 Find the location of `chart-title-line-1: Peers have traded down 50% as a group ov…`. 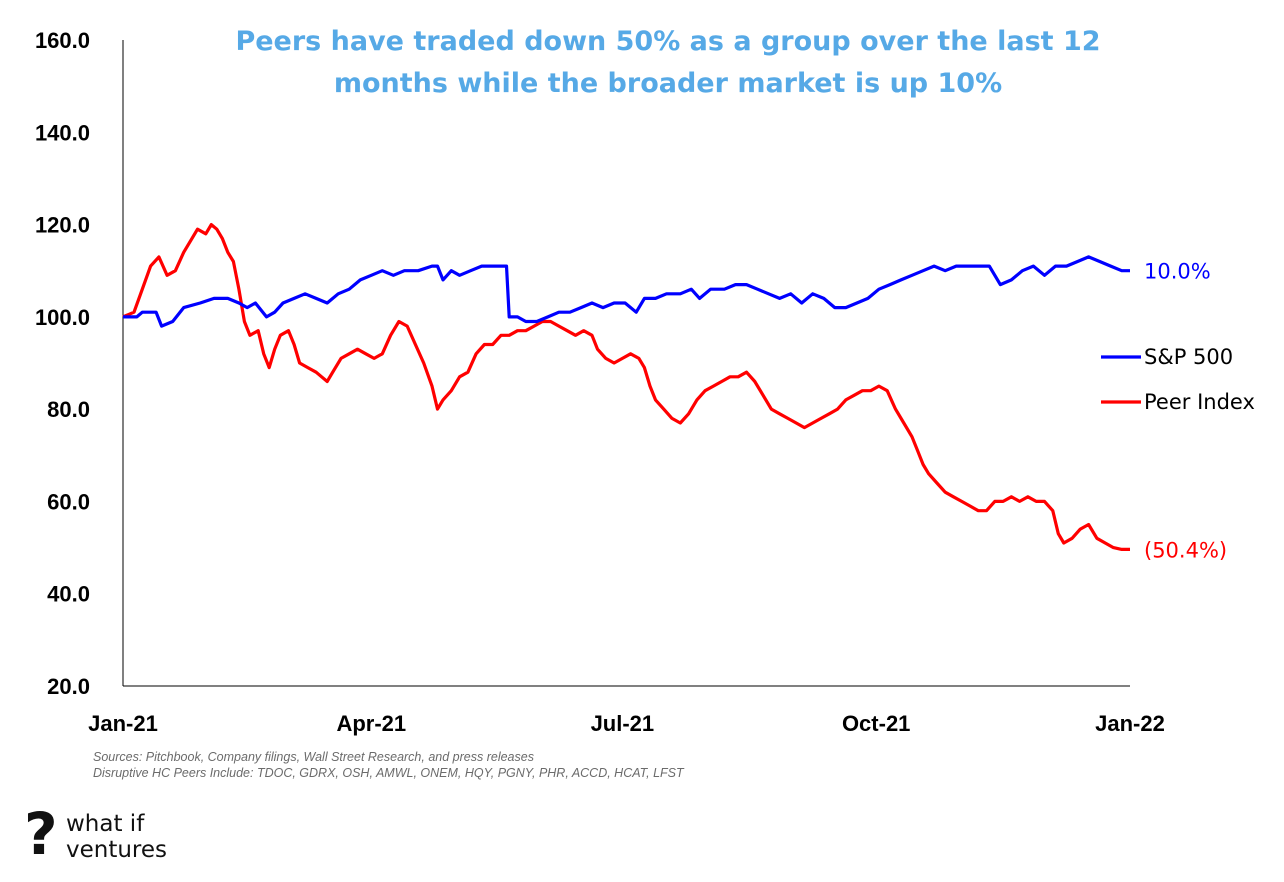

chart-title-line-1: Peers have traded down 50% as a group ov… is located at coordinates (667, 41).